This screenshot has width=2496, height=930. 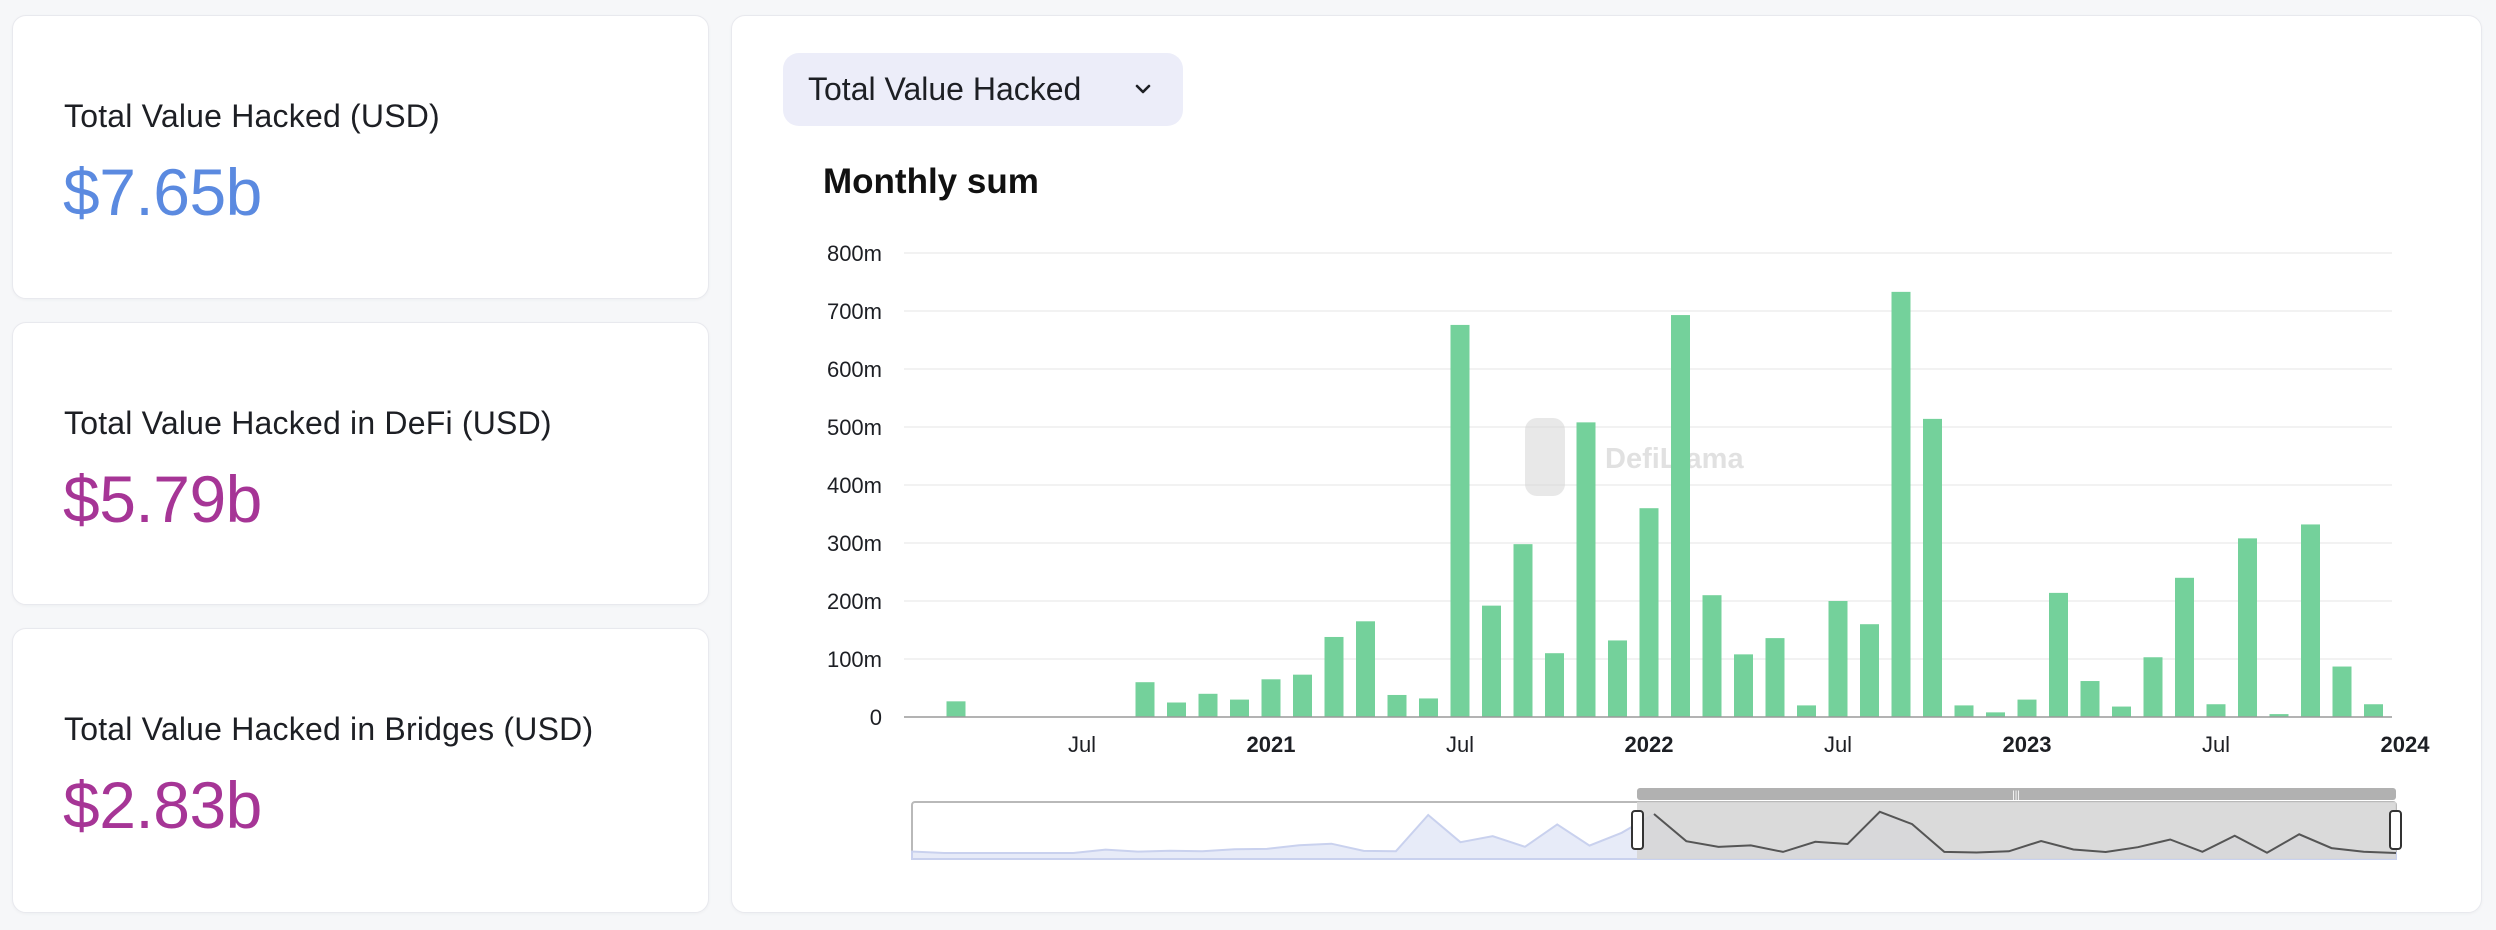 What do you see at coordinates (1545, 457) in the screenshot?
I see `llama-logo-icon` at bounding box center [1545, 457].